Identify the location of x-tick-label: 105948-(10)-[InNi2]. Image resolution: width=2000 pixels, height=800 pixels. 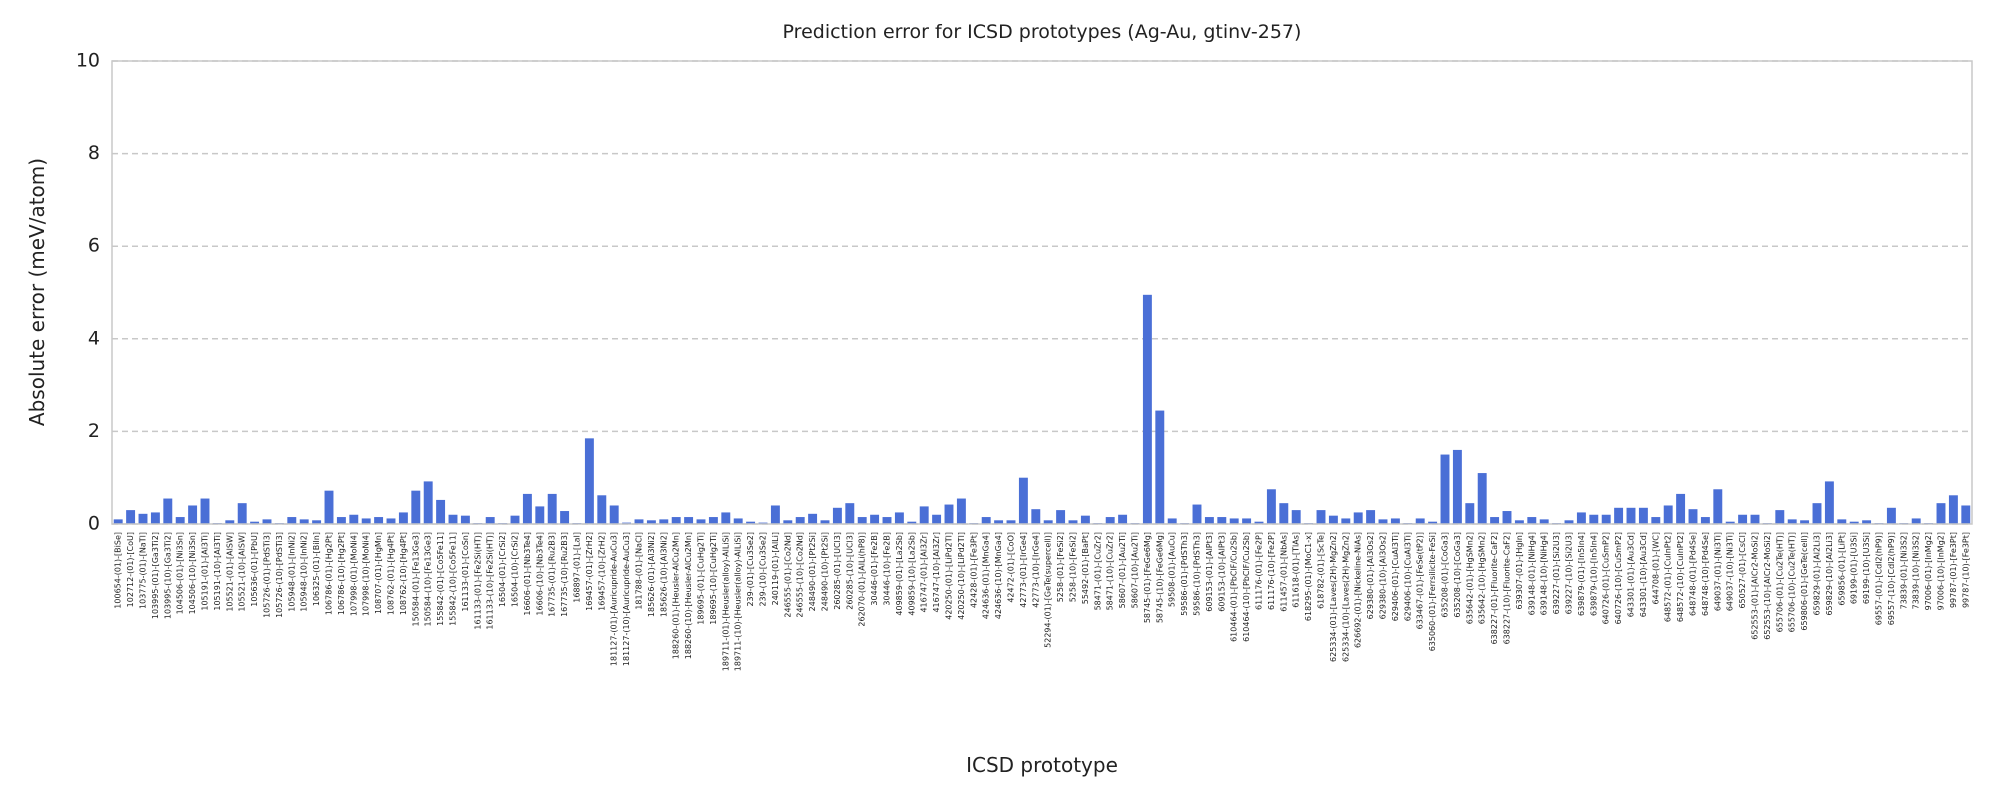
(304, 572).